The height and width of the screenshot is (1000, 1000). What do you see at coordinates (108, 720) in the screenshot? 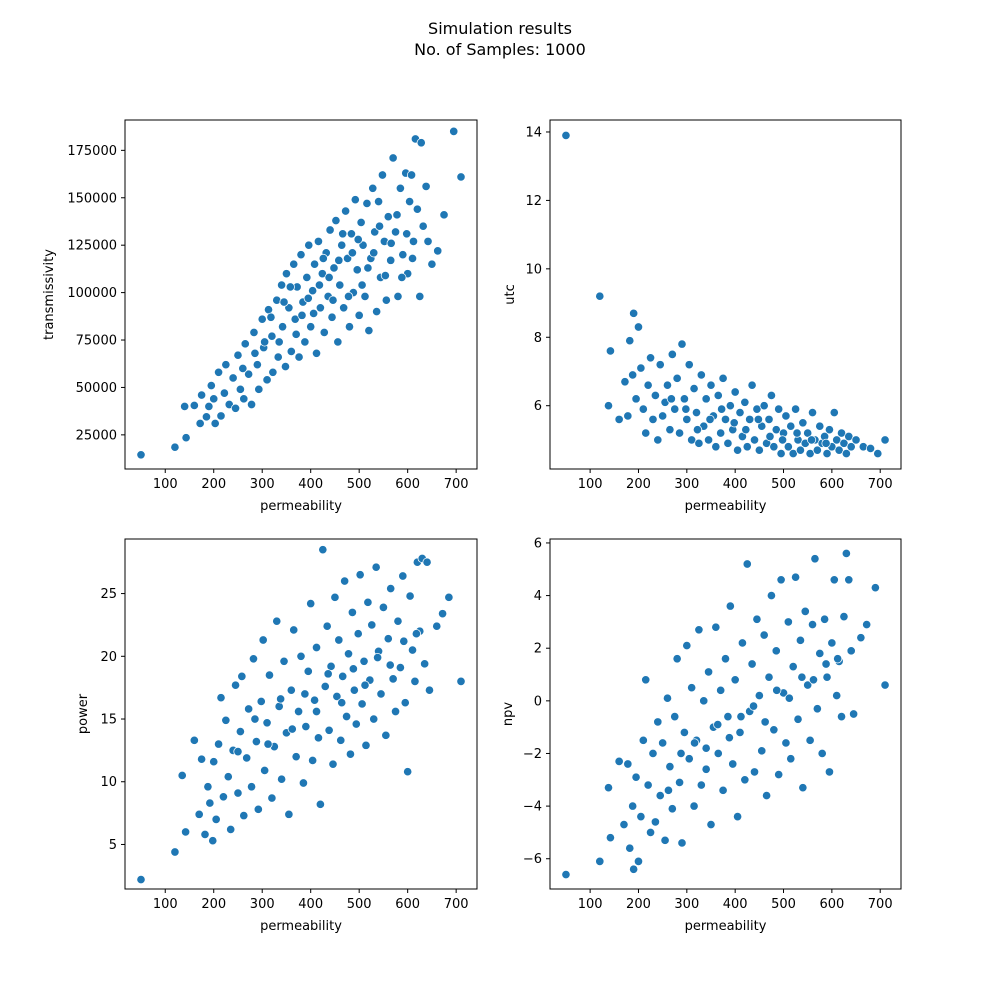
I see `y-tick-label-power: 15` at bounding box center [108, 720].